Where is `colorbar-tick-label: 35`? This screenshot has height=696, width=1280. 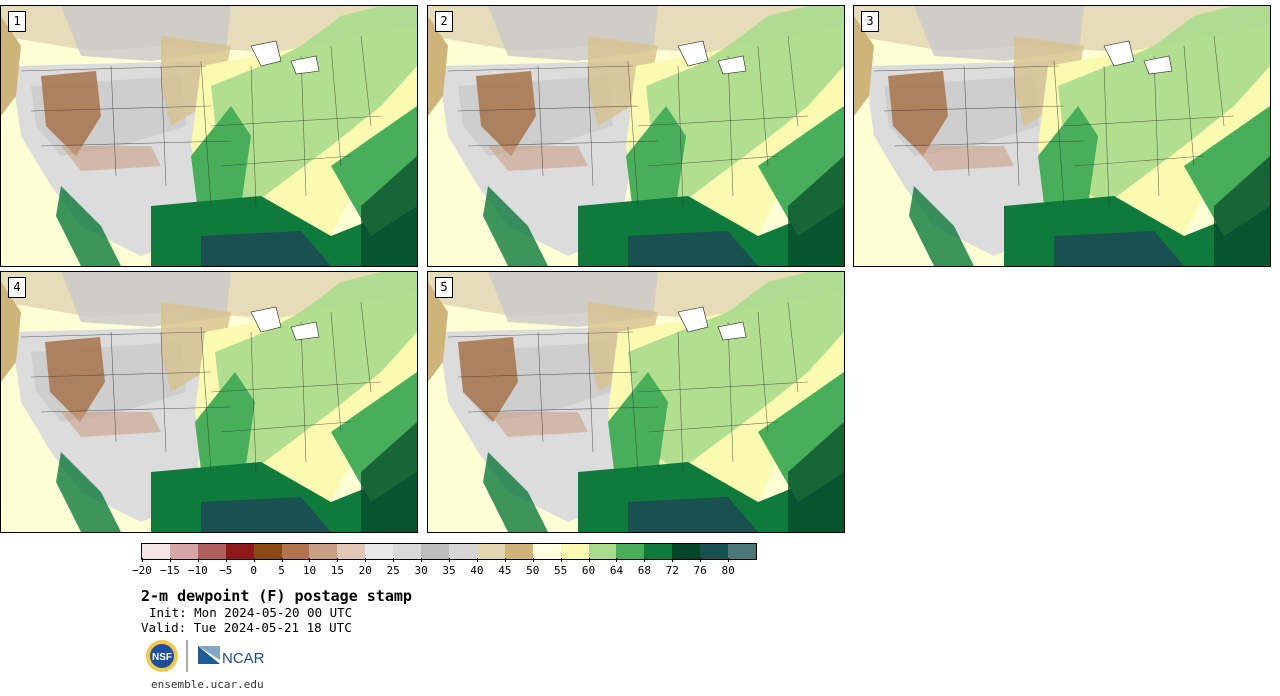
colorbar-tick-label: 35 is located at coordinates (449, 570).